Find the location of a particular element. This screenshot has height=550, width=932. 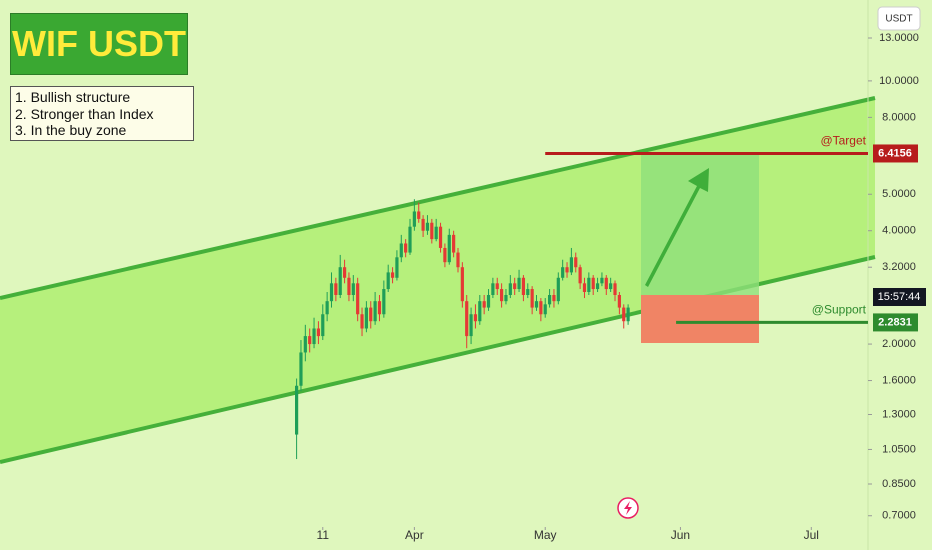

y-tick-label: 0.7000 is located at coordinates (899, 516).